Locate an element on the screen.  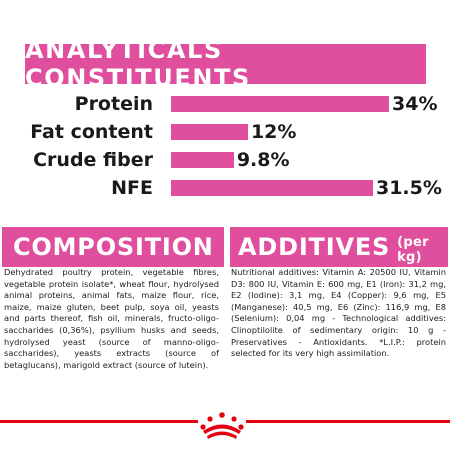
footer-rule-left is located at coordinates (99, 421).